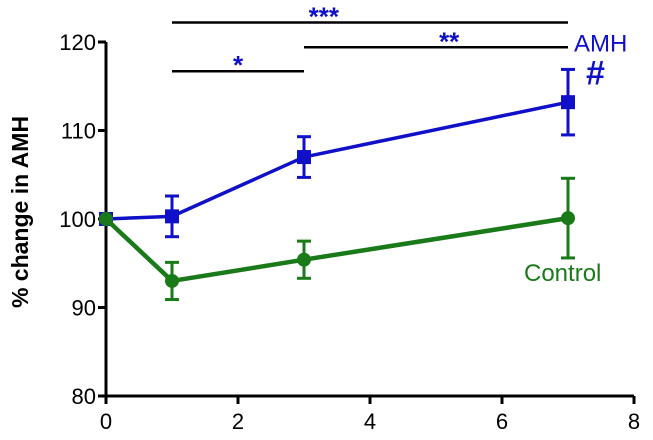 The height and width of the screenshot is (440, 653). Describe the element at coordinates (600, 44) in the screenshot. I see `series-label-amh: AMH` at that location.